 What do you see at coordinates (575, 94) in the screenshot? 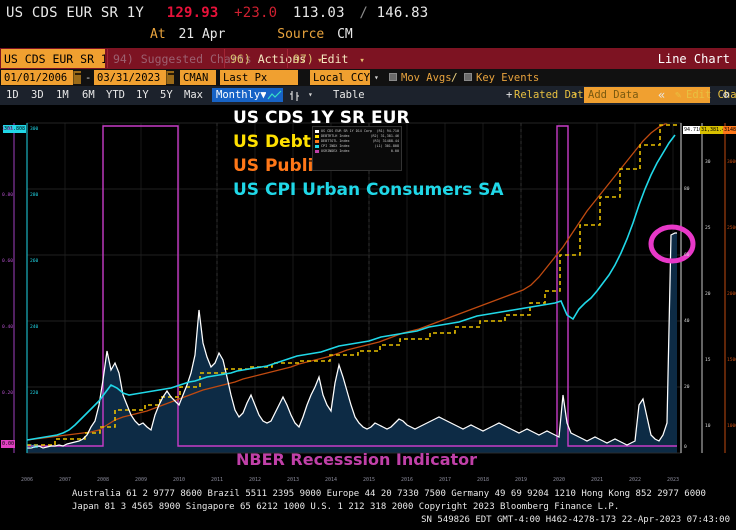
I see `related-data-chevron-down-icon: ▾` at bounding box center [575, 94].